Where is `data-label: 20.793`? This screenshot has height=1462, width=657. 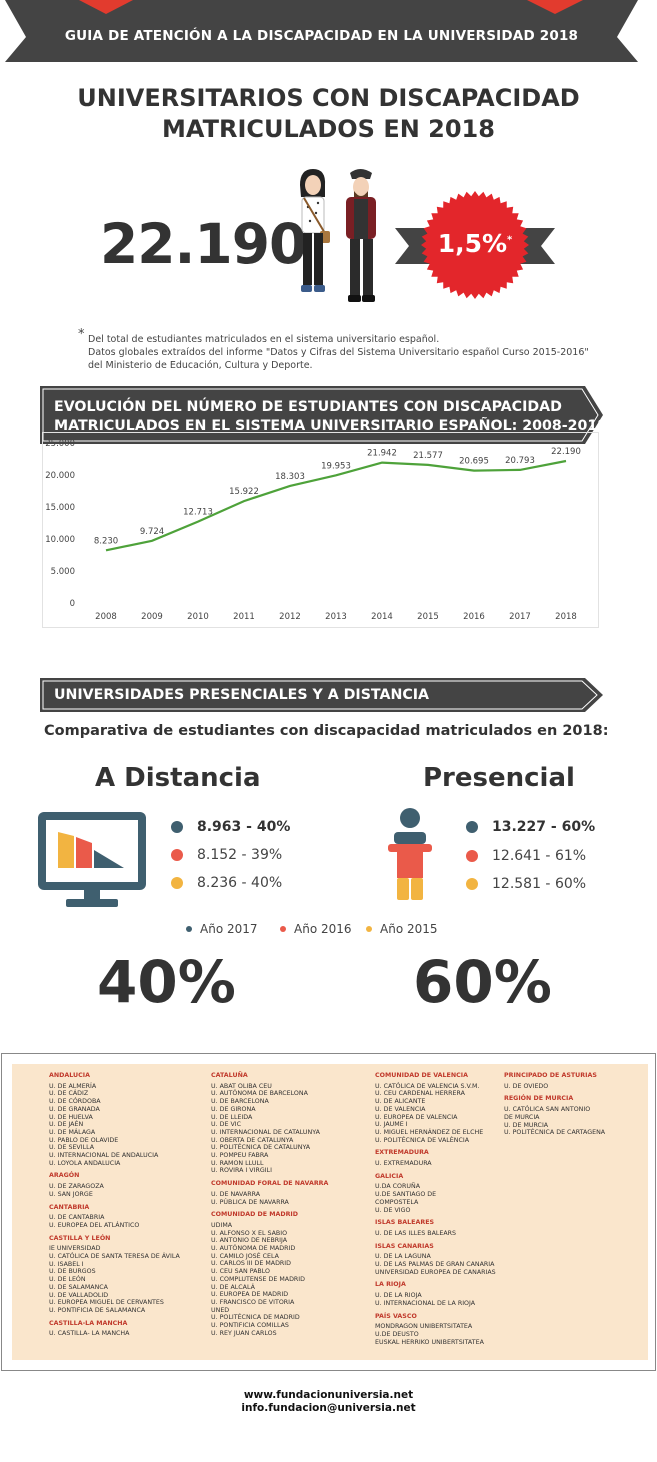 data-label: 20.793 is located at coordinates (520, 461).